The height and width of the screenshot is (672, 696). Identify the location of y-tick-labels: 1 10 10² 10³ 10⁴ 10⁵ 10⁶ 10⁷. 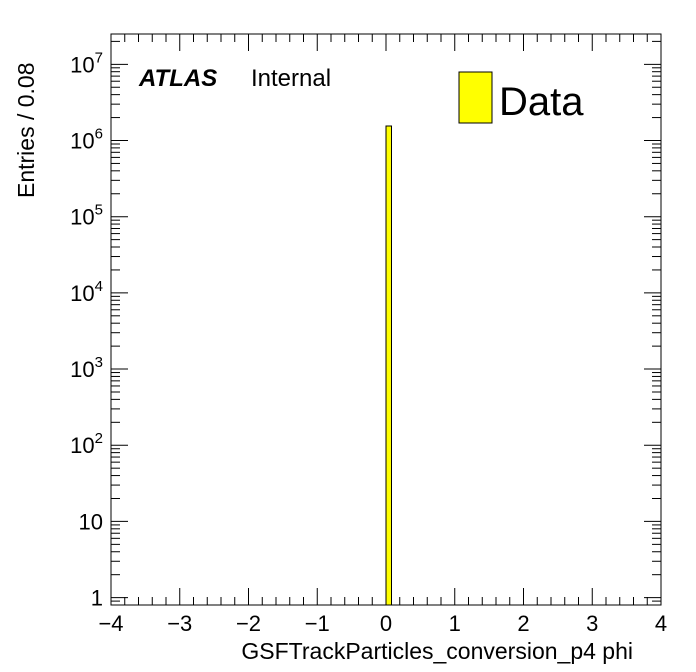
(86, 329).